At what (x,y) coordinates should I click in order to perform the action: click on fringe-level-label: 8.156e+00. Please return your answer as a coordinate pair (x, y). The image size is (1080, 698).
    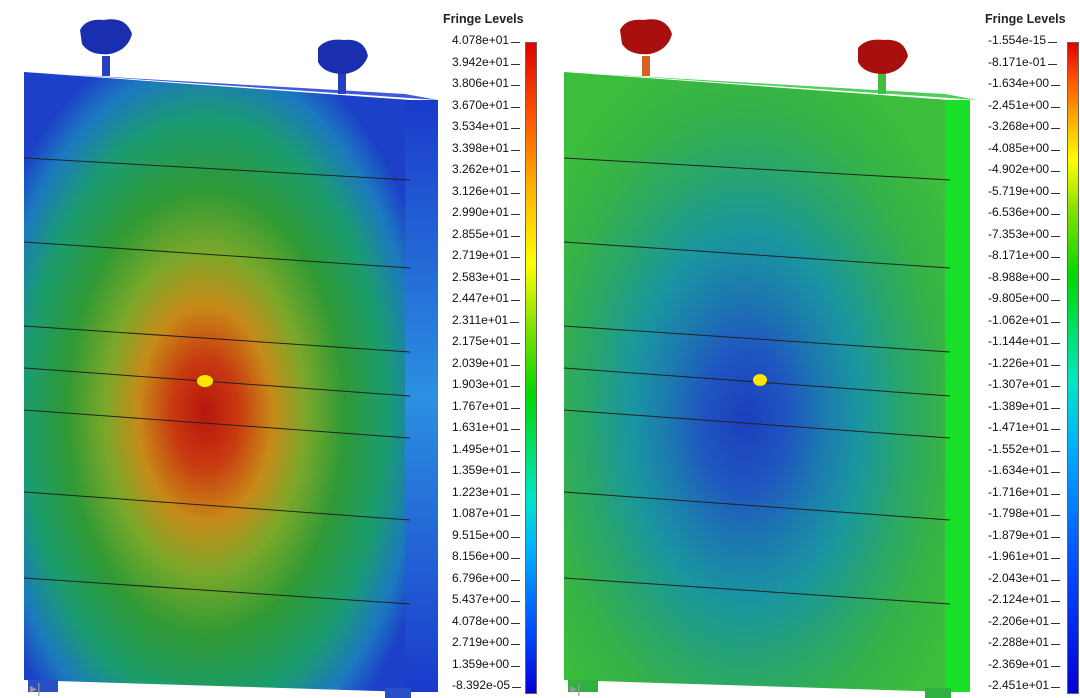
    Looking at the image, I should click on (486, 556).